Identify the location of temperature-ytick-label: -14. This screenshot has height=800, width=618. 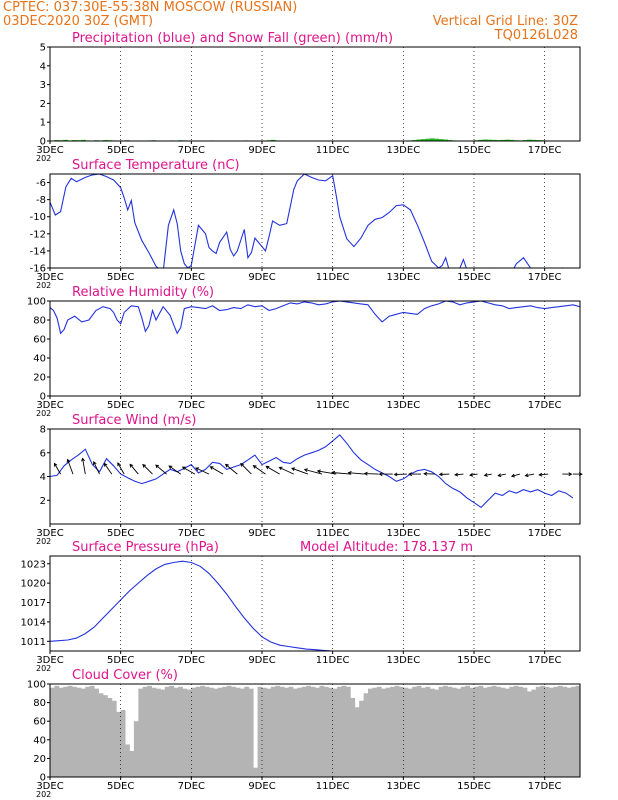
(38, 251).